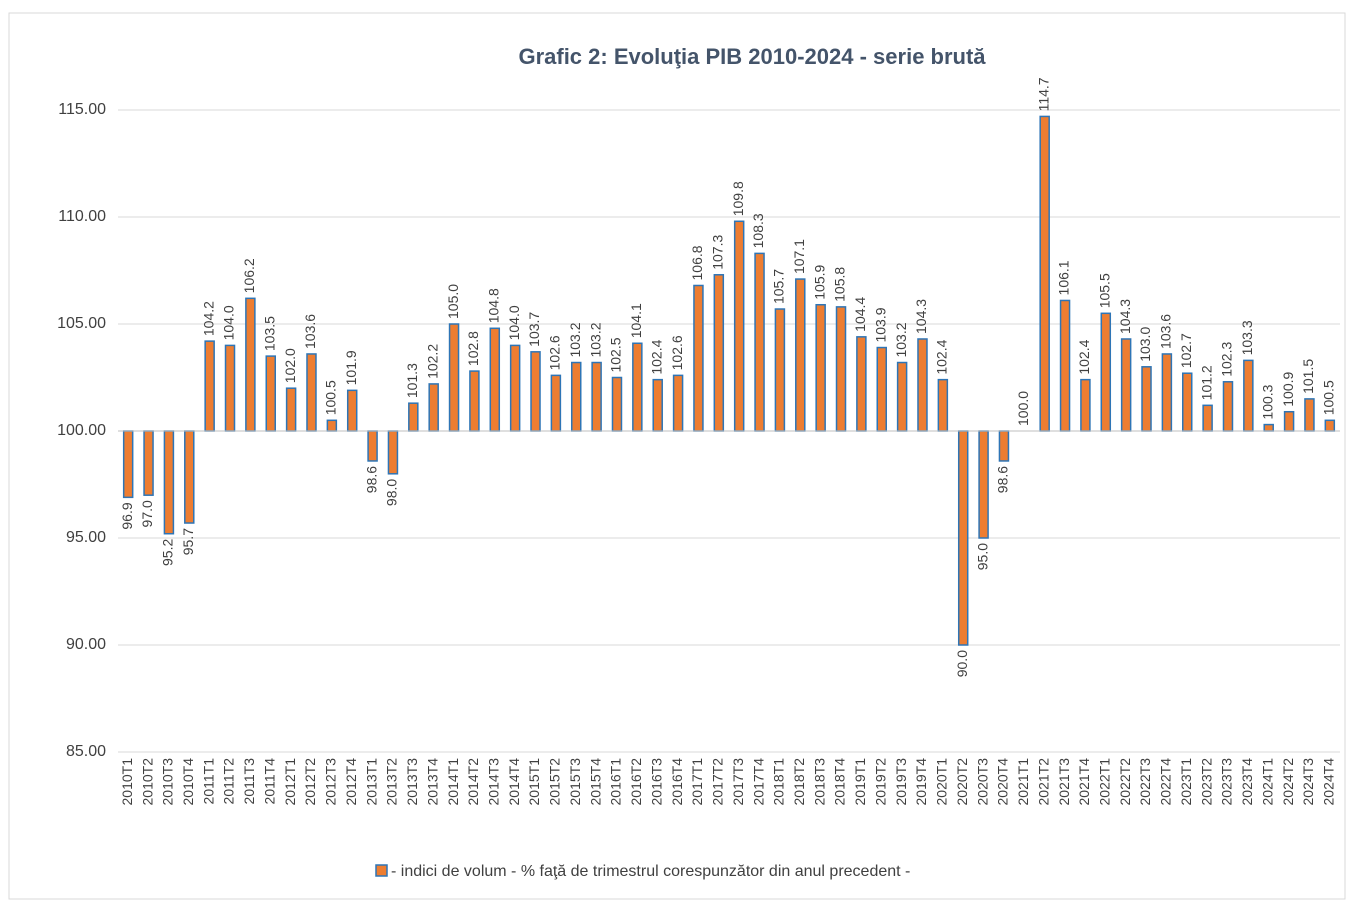 Image resolution: width=1347 pixels, height=901 pixels. Describe the element at coordinates (819, 782) in the screenshot. I see `x-tick-label: 2018T3` at that location.